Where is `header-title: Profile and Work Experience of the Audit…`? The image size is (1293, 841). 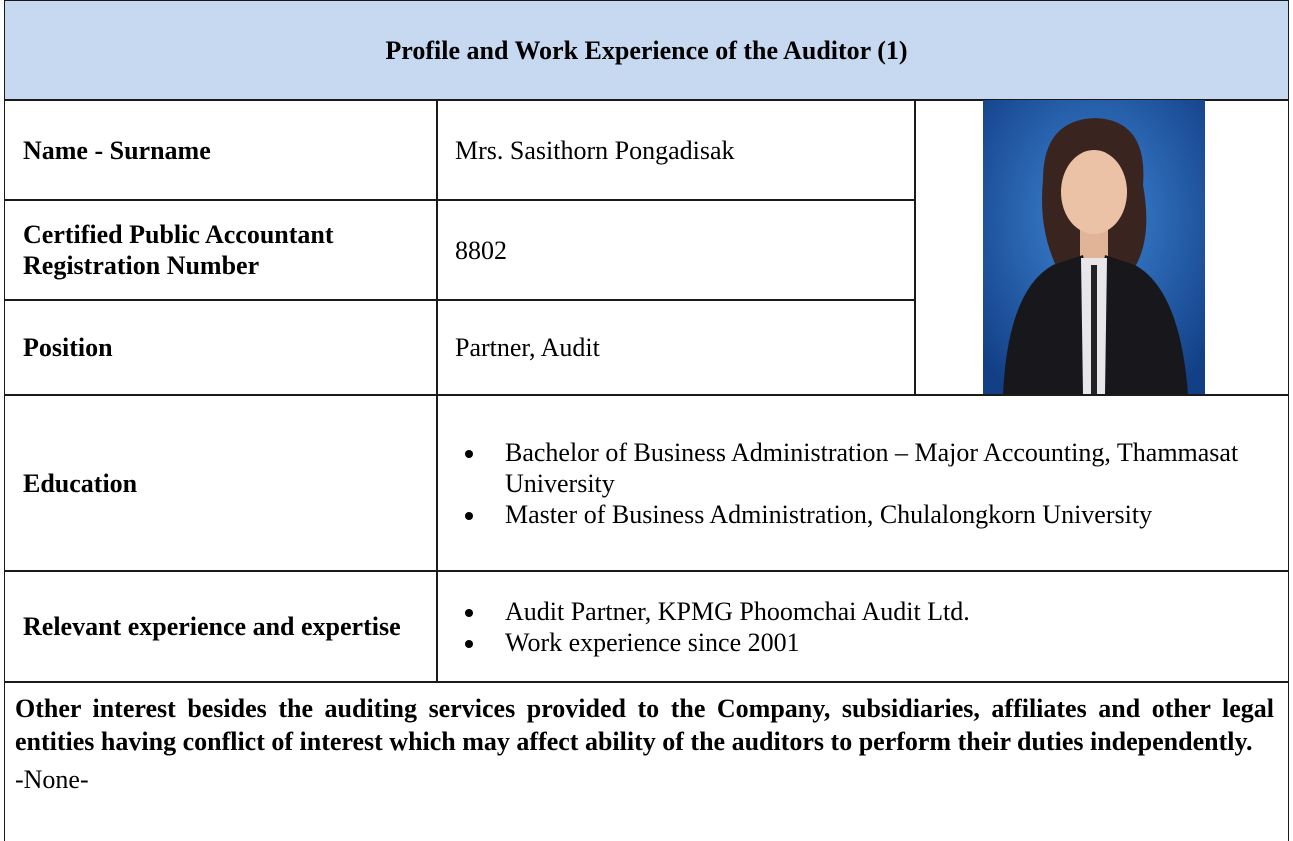 header-title: Profile and Work Experience of the Audit… is located at coordinates (646, 50).